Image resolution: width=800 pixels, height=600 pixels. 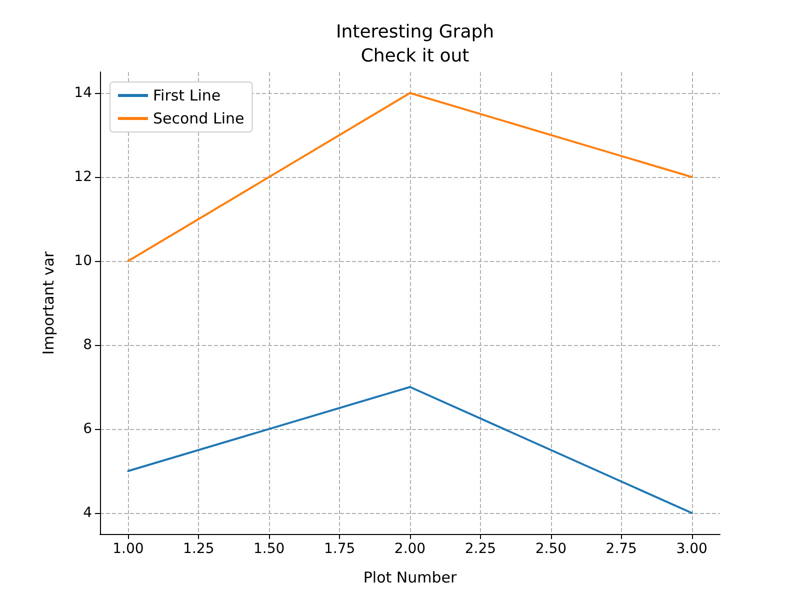 I want to click on y-tick-label: 4, so click(x=87, y=513).